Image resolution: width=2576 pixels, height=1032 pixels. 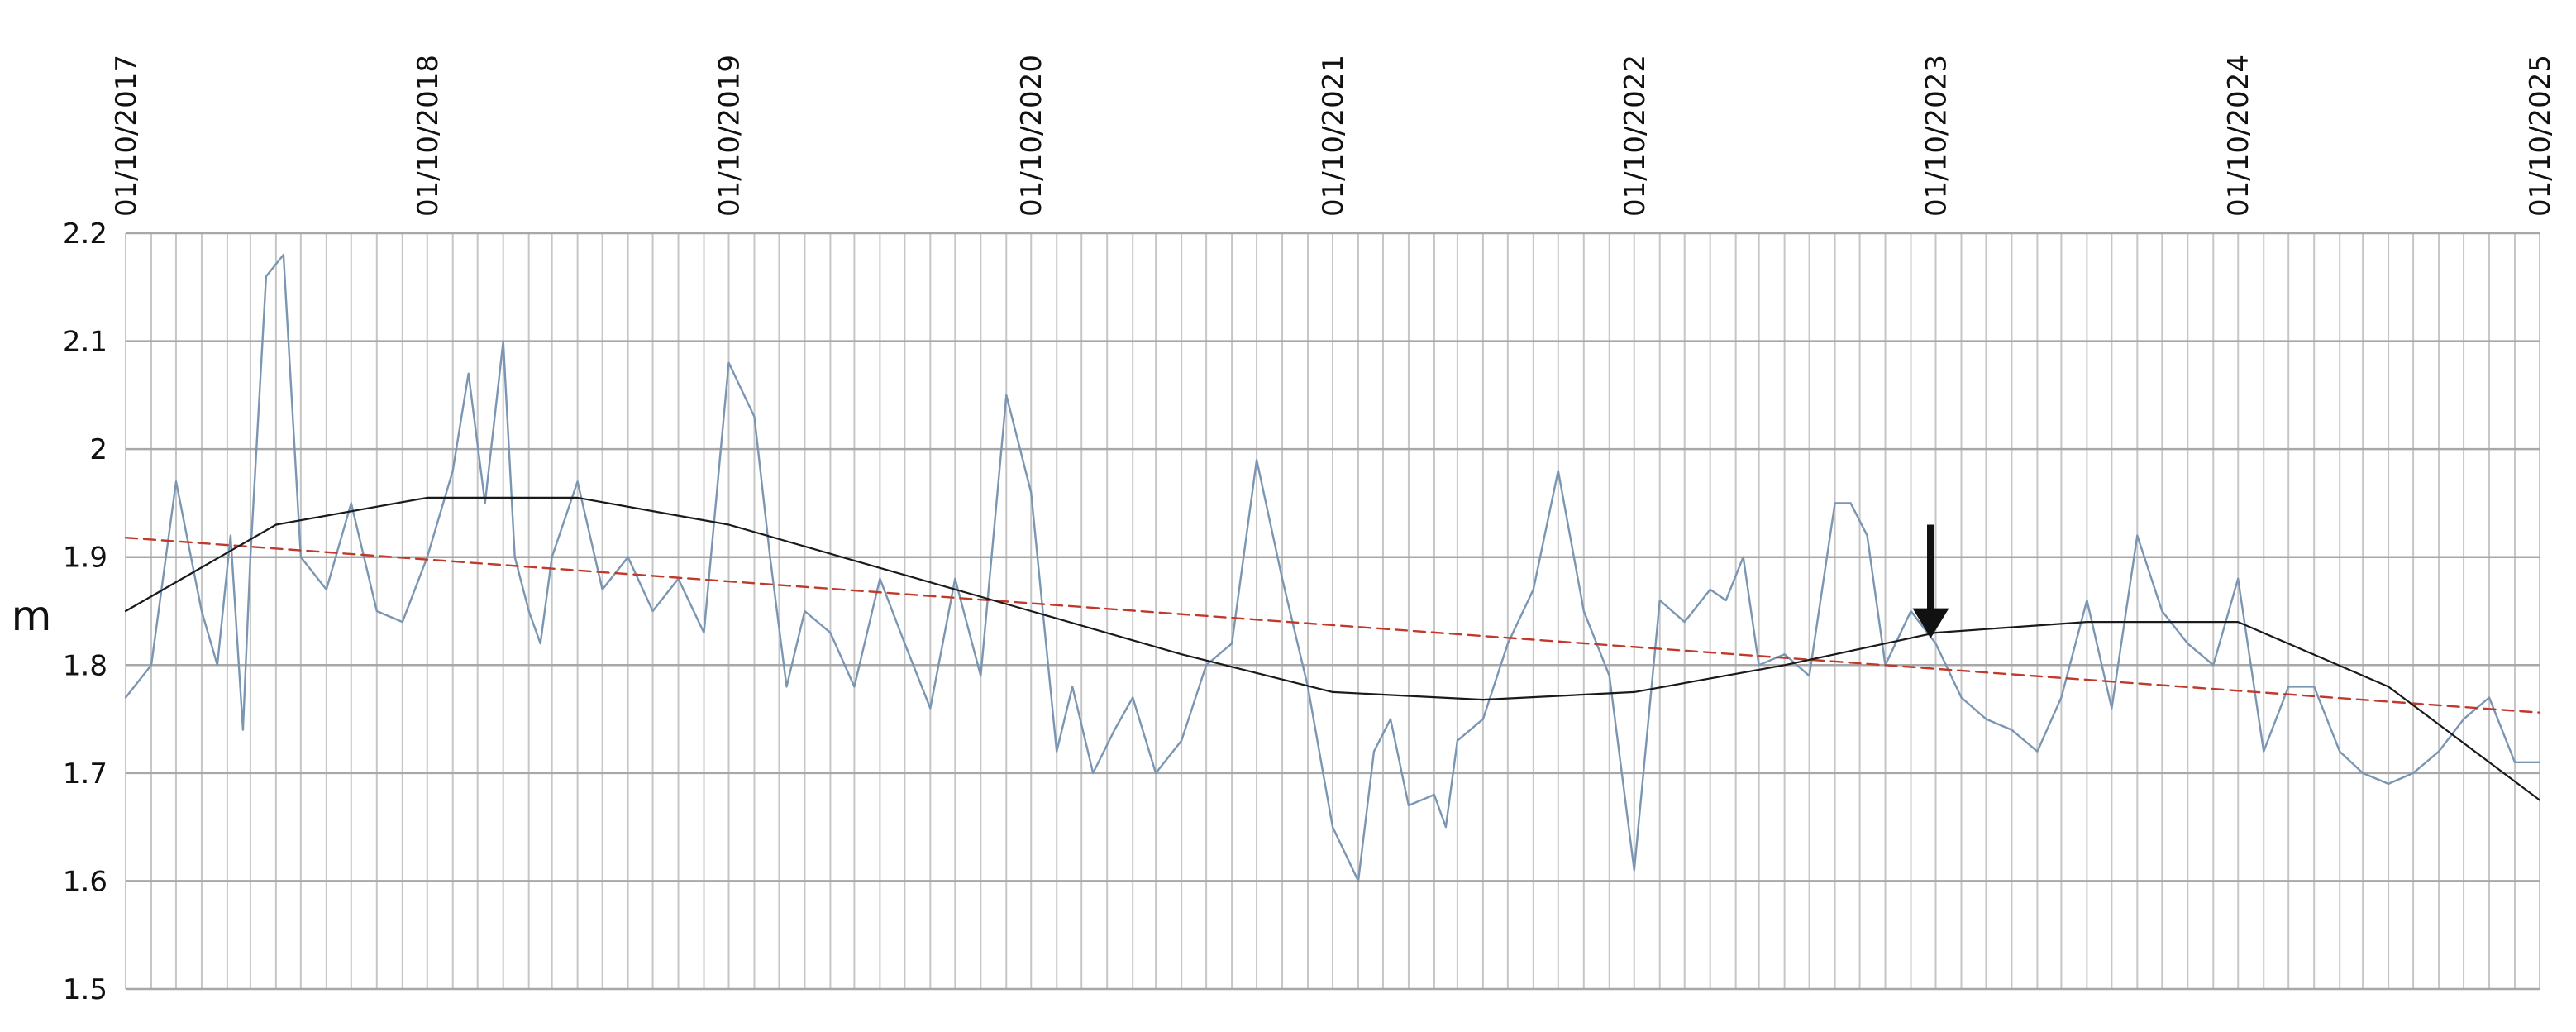 I want to click on x-tick-label: 01/10/2018, so click(x=428, y=136).